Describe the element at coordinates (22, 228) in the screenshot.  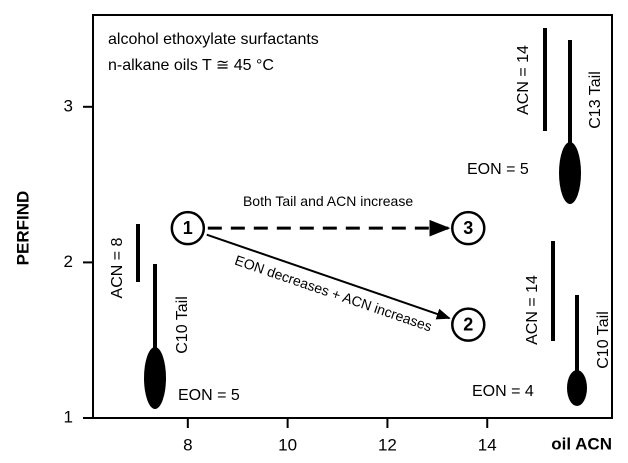
I see `y-axis-label: PERFIND` at that location.